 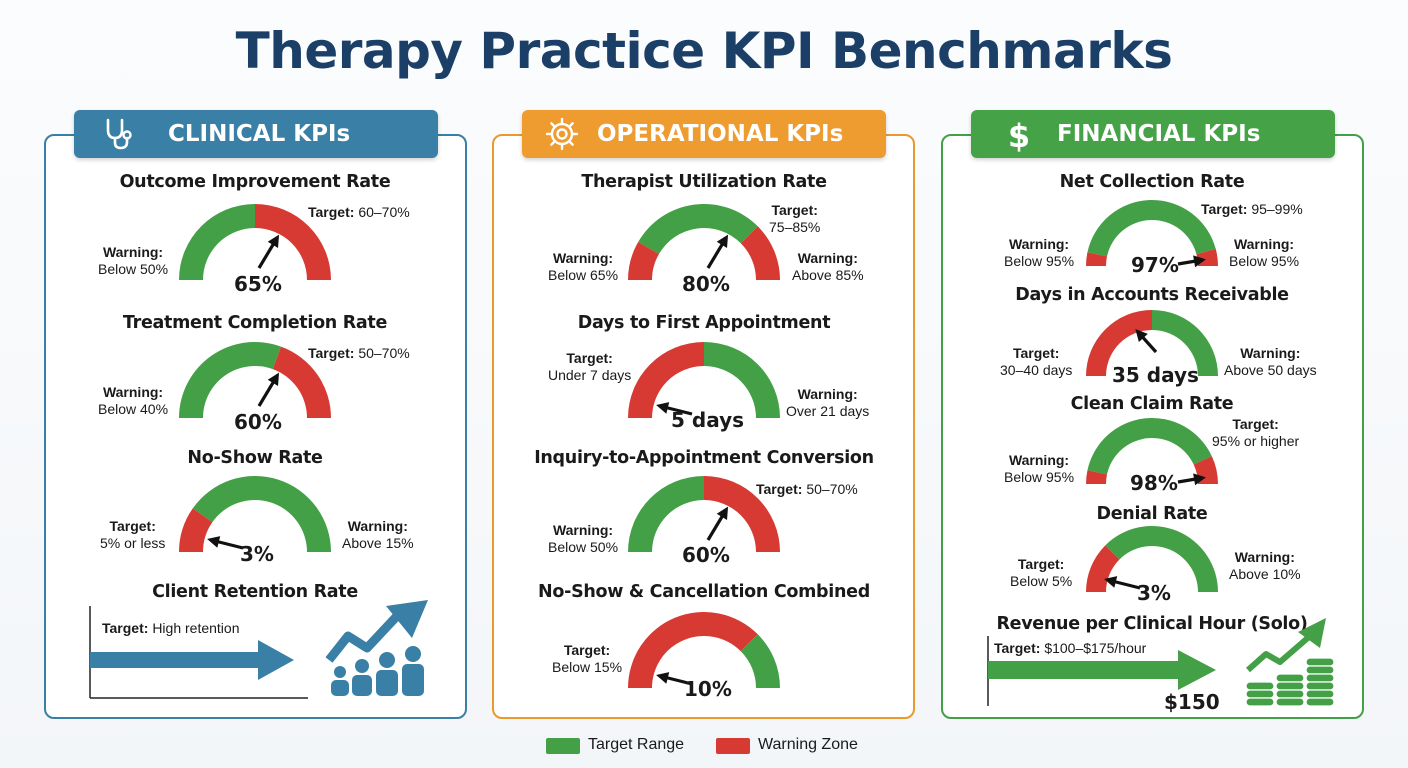 What do you see at coordinates (255, 458) in the screenshot?
I see `no-show-title: No-Show Rate` at bounding box center [255, 458].